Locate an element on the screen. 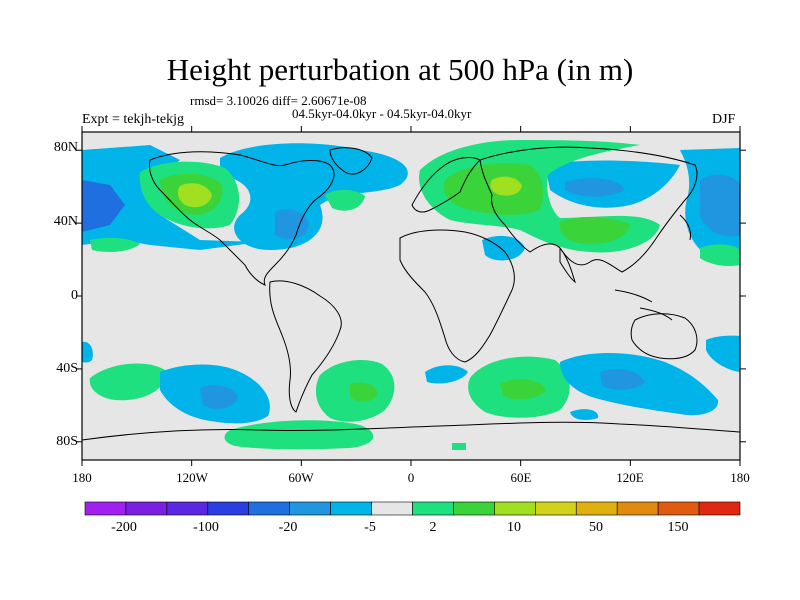  anomaly-pos-antarctic-small is located at coordinates (459, 446).